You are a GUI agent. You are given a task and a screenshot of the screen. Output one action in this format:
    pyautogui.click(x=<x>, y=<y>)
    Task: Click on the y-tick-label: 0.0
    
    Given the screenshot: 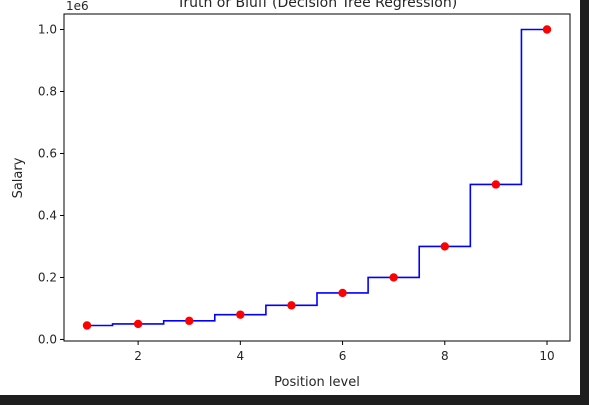 What is the action you would take?
    pyautogui.click(x=47, y=339)
    